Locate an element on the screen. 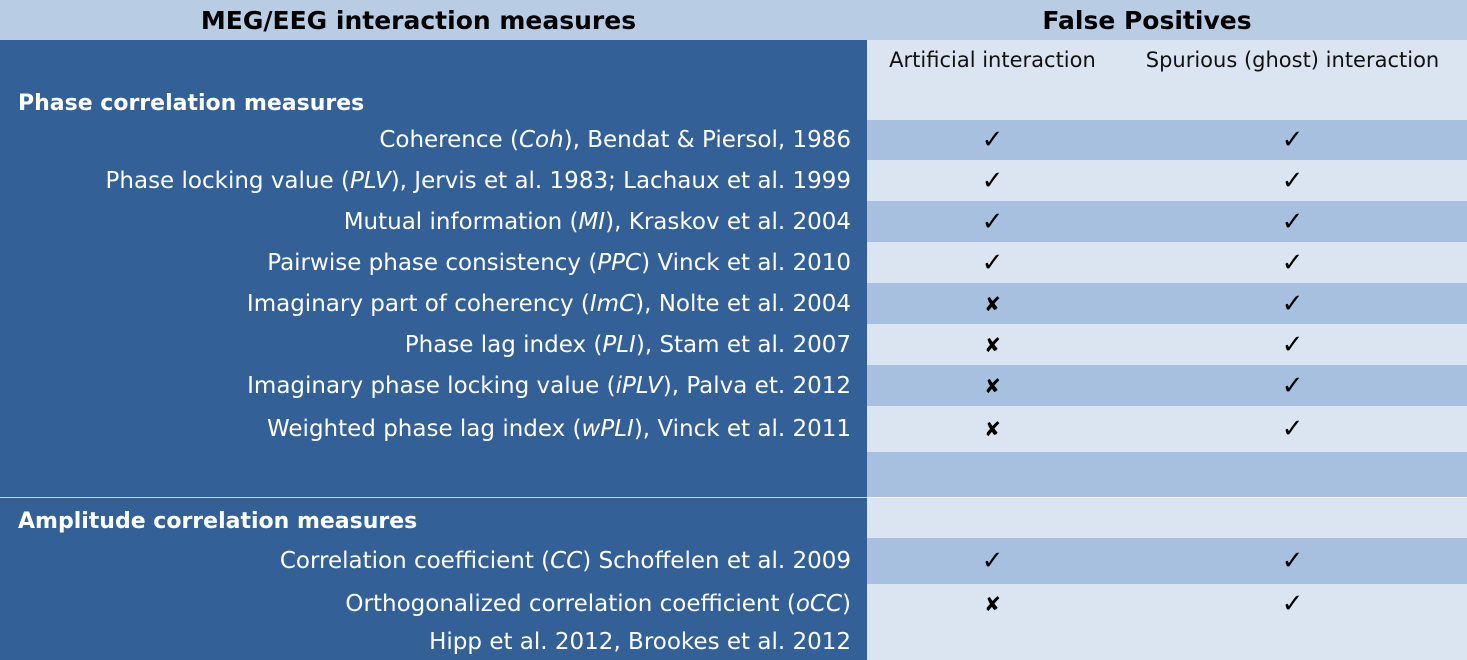 The image size is (1467, 660). measure-abbr: PLI is located at coordinates (619, 344).